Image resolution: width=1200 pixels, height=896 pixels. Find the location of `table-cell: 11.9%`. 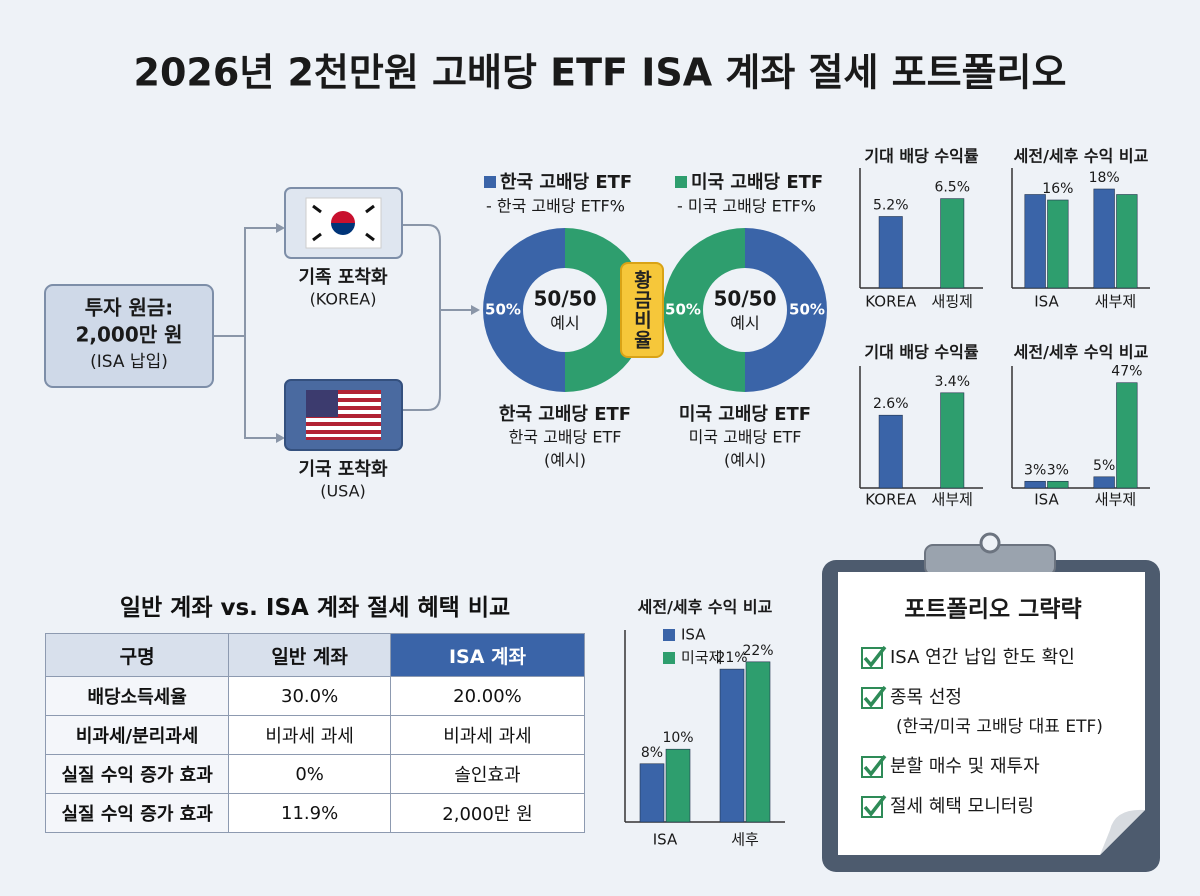

table-cell: 11.9% is located at coordinates (309, 813).